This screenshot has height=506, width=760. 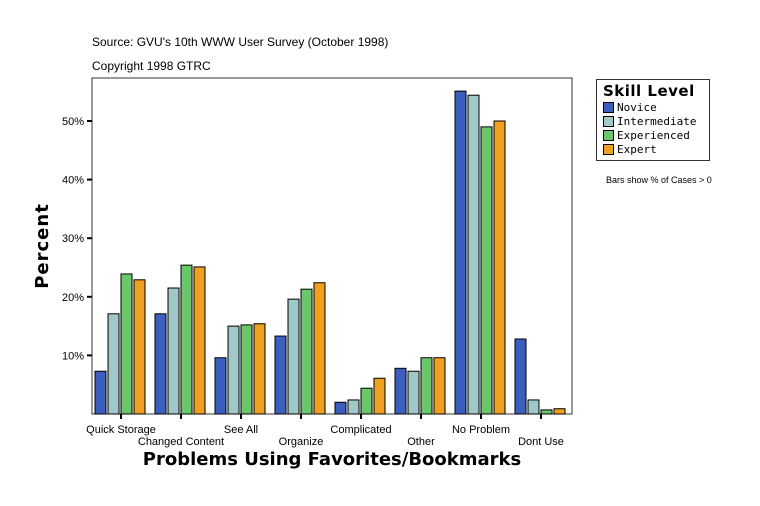 What do you see at coordinates (181, 442) in the screenshot?
I see `x-tick-label: Changed Content` at bounding box center [181, 442].